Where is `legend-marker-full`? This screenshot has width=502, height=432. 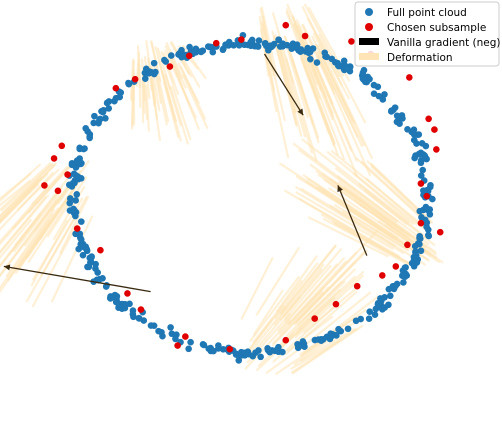 legend-marker-full is located at coordinates (369, 12).